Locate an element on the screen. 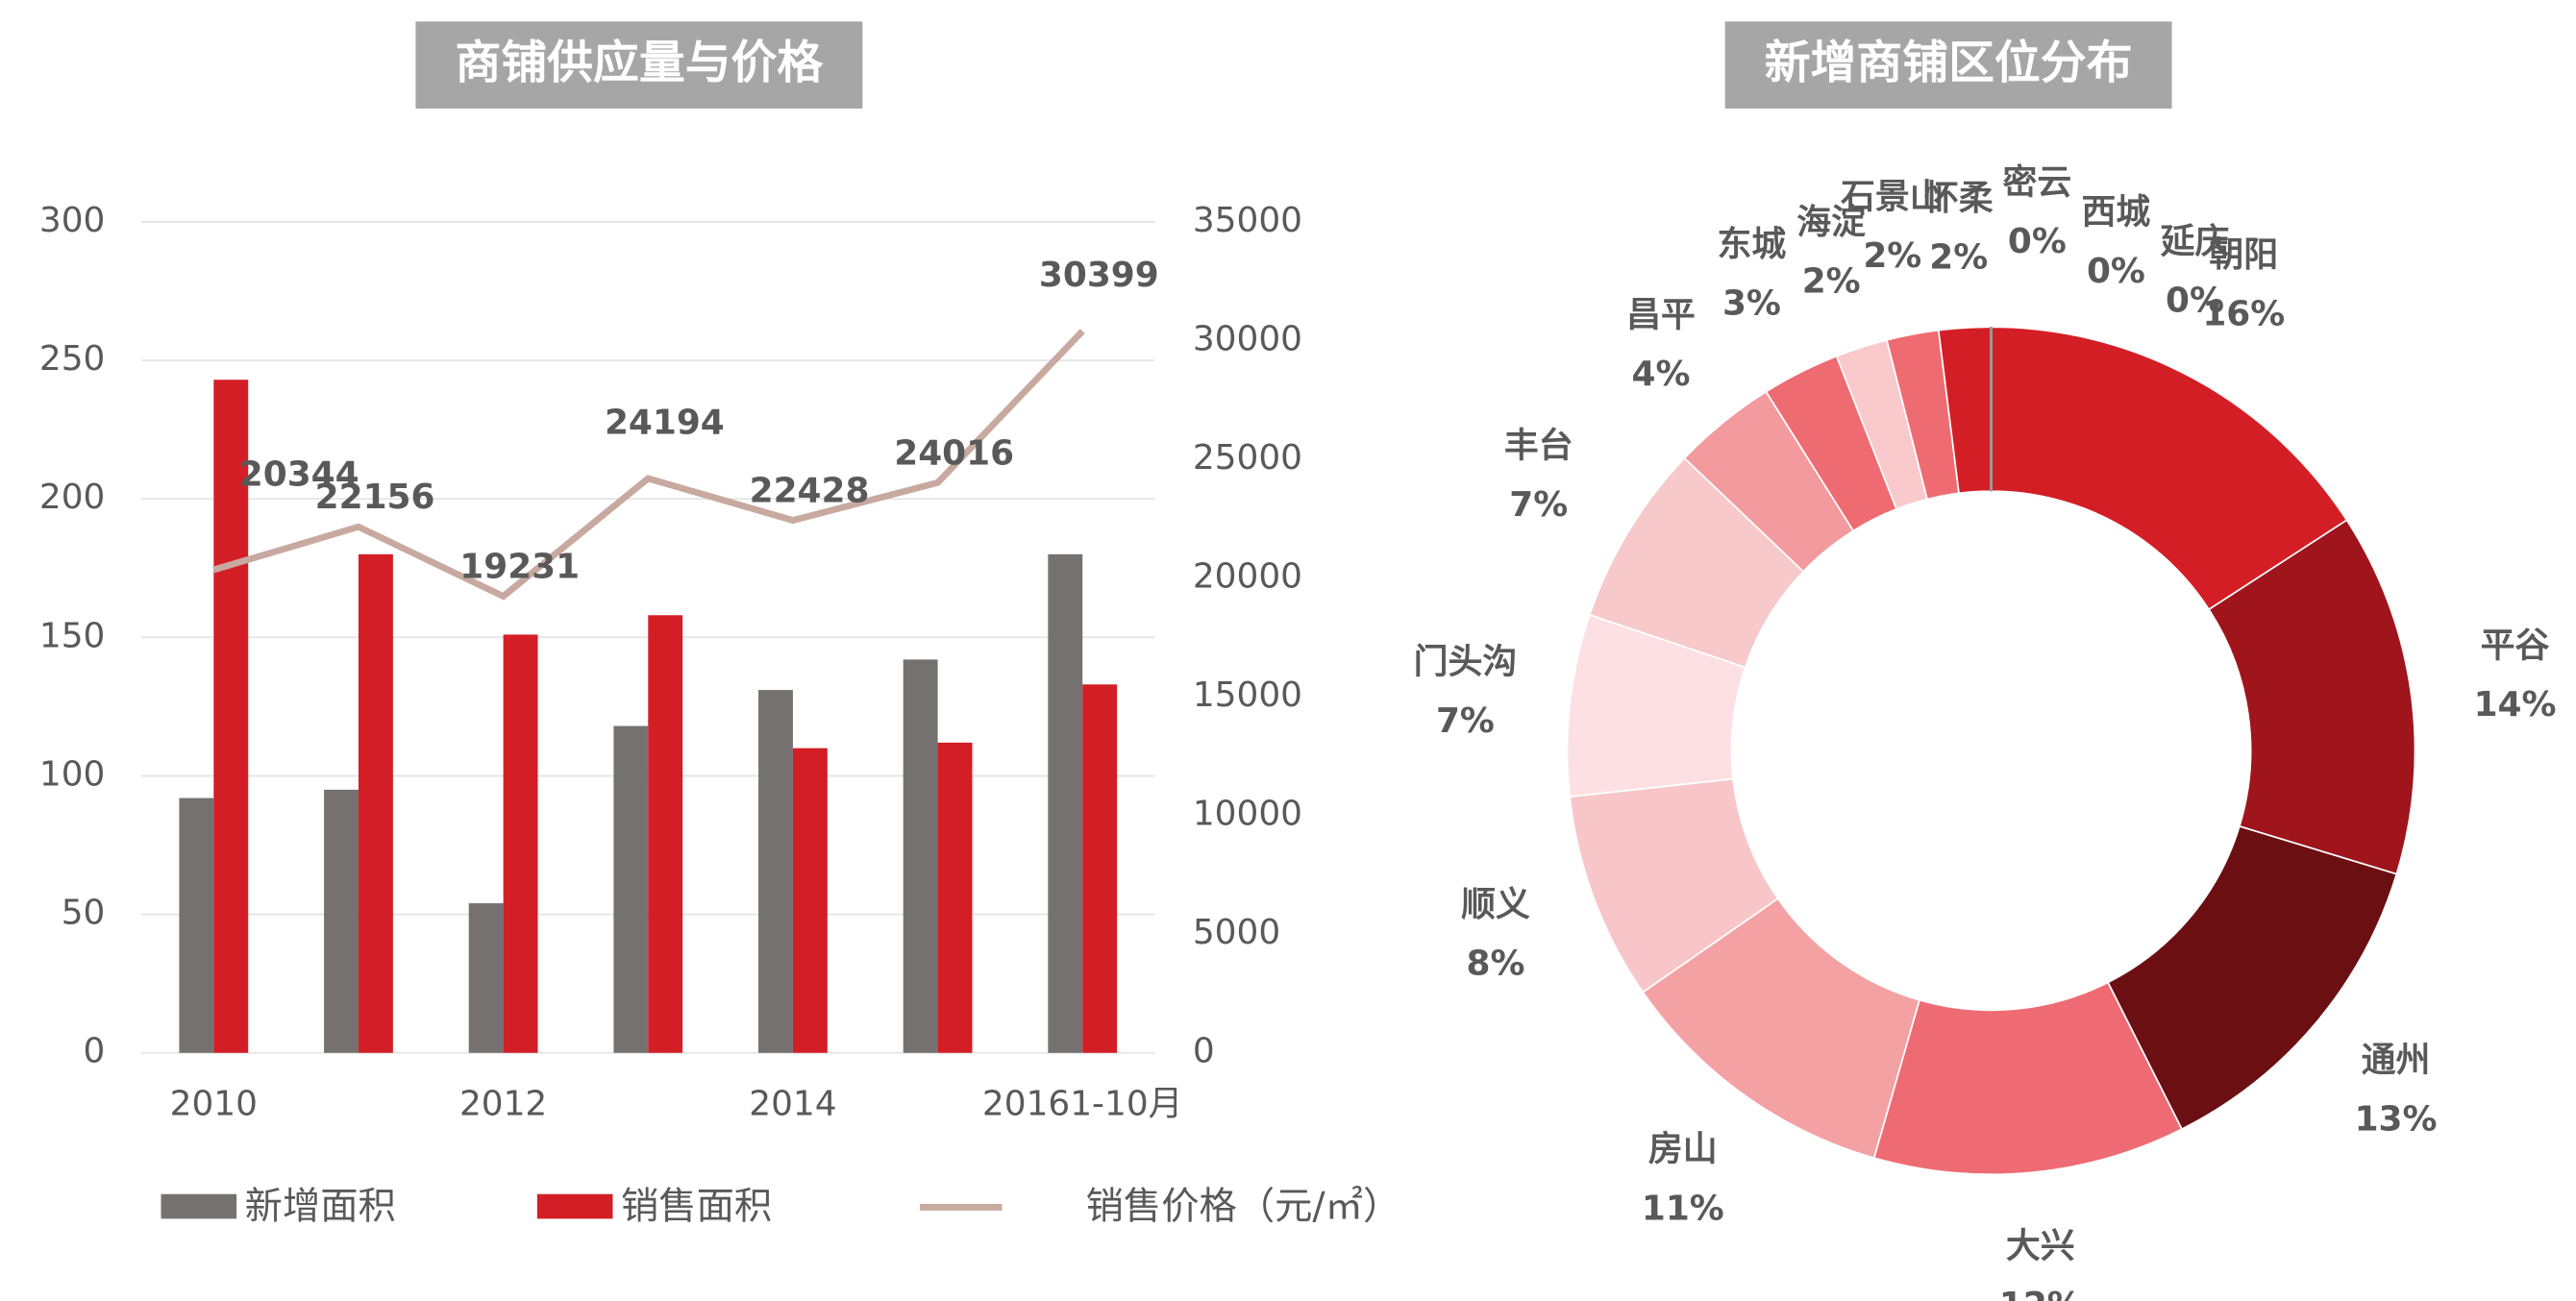 This screenshot has width=2576, height=1301. slice-name: 怀柔 is located at coordinates (1959, 198).